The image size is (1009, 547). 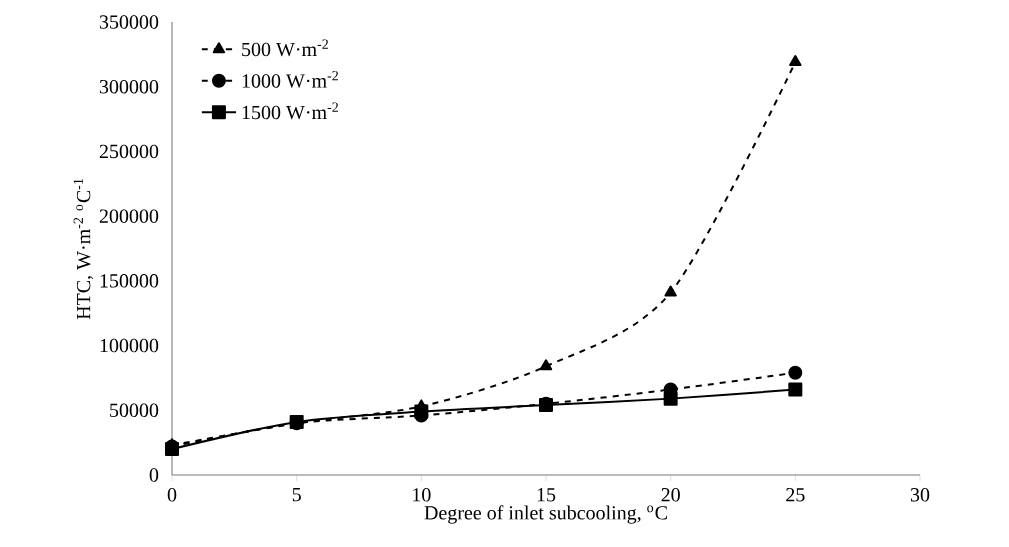 What do you see at coordinates (129, 345) in the screenshot?
I see `y-tick-label: 100000` at bounding box center [129, 345].